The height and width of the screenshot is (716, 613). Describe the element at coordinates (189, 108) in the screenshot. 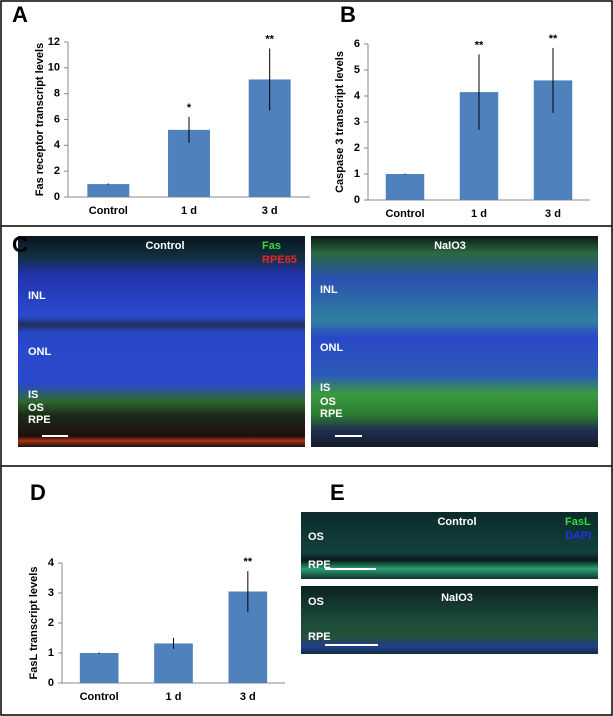

I see `significance-label: *` at that location.